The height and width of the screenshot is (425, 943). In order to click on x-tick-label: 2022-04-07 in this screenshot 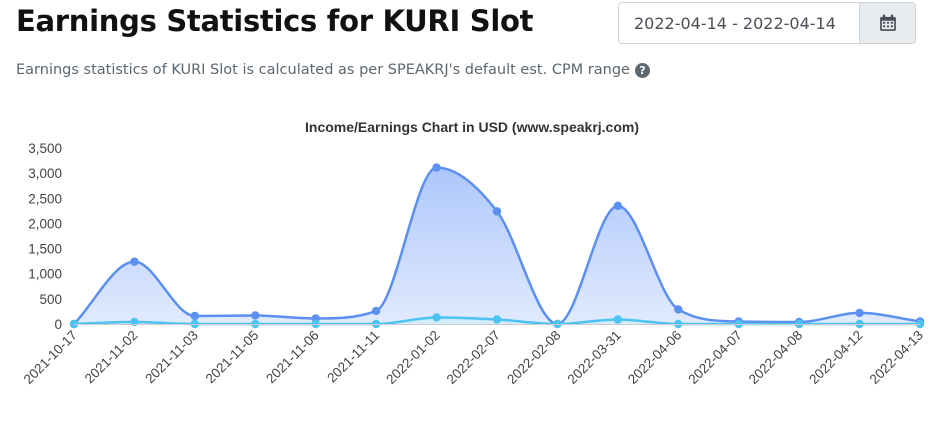, I will do `click(714, 357)`.